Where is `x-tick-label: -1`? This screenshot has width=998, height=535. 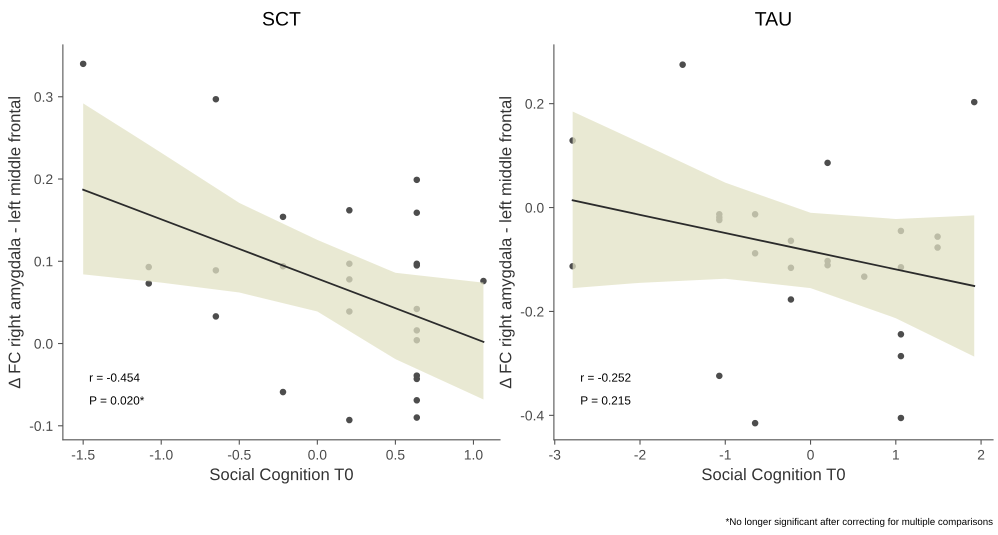
x-tick-label: -1 is located at coordinates (725, 455).